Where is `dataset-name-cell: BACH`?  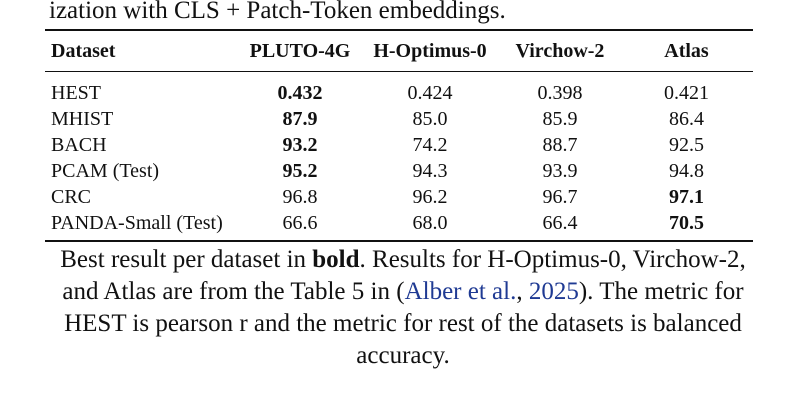
dataset-name-cell: BACH is located at coordinates (79, 145).